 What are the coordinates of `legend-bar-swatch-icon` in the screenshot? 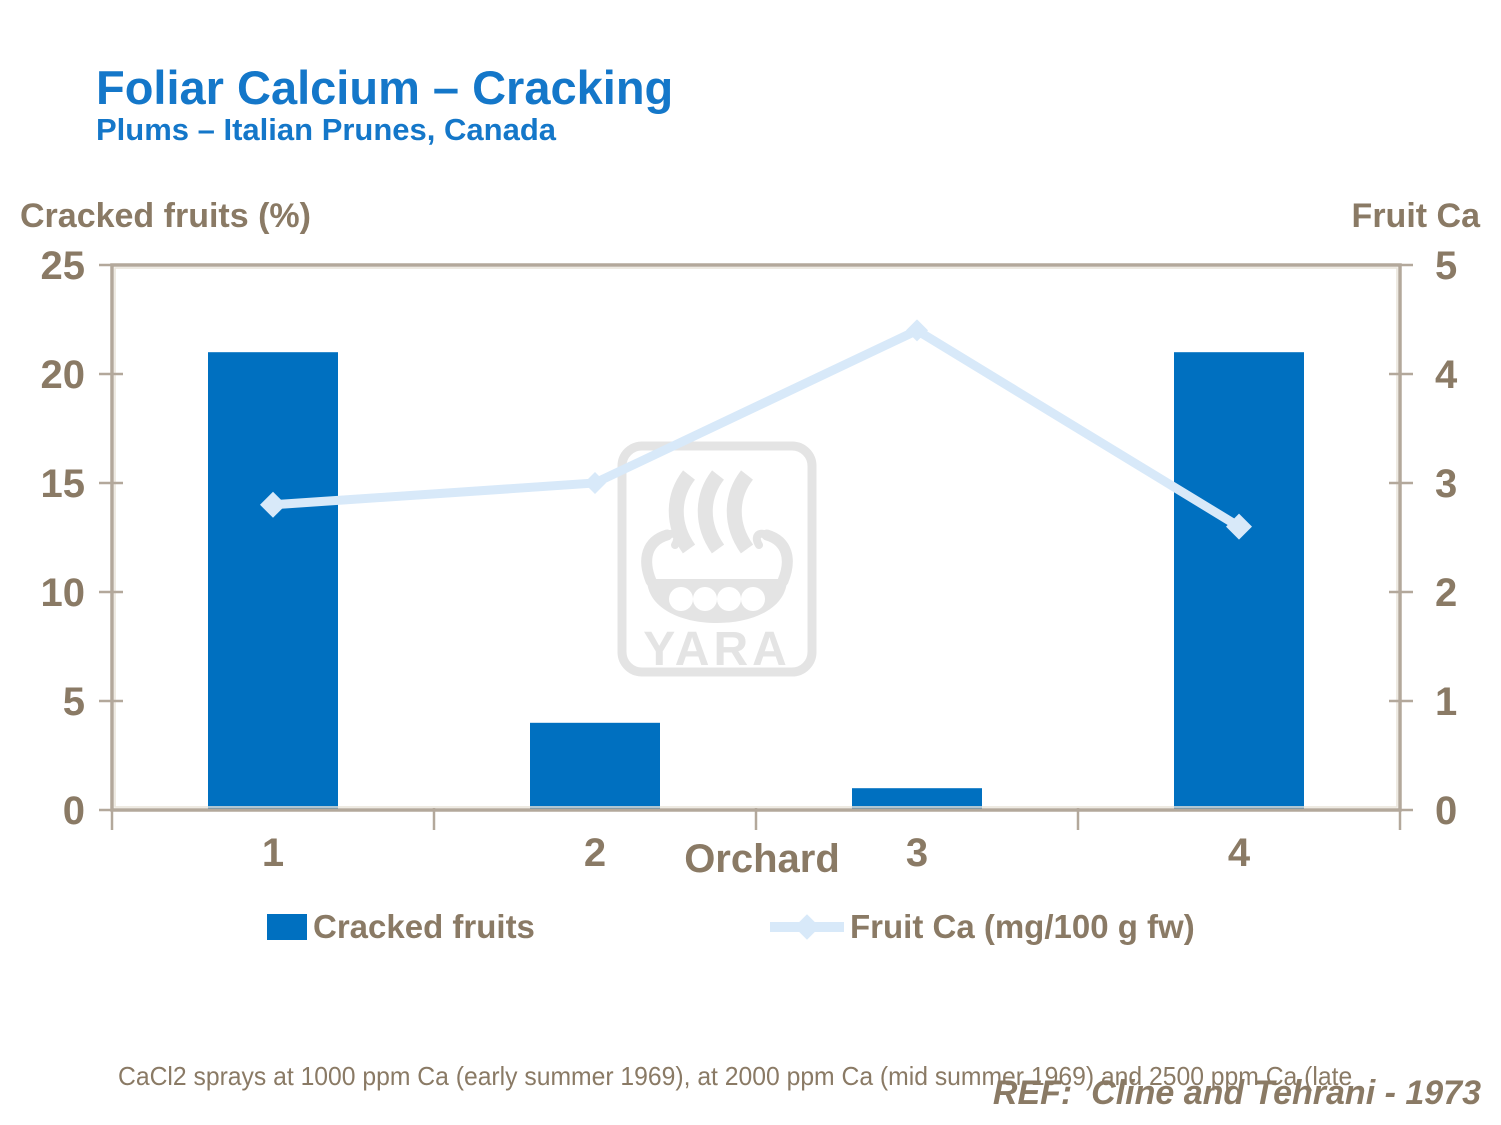 It's located at (287, 927).